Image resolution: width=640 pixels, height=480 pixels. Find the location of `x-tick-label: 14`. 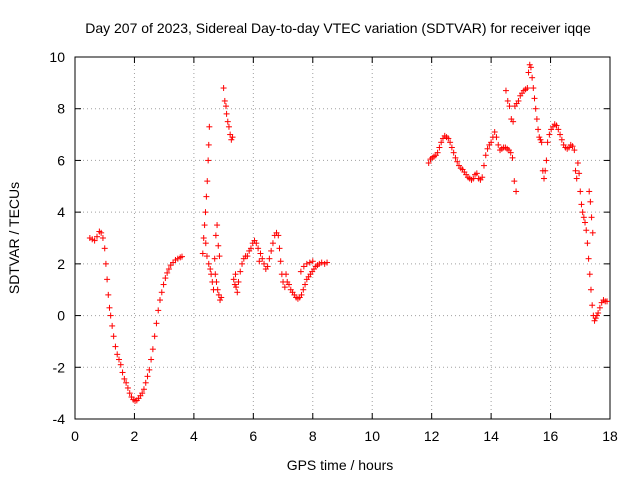

x-tick-label: 14 is located at coordinates (491, 436).